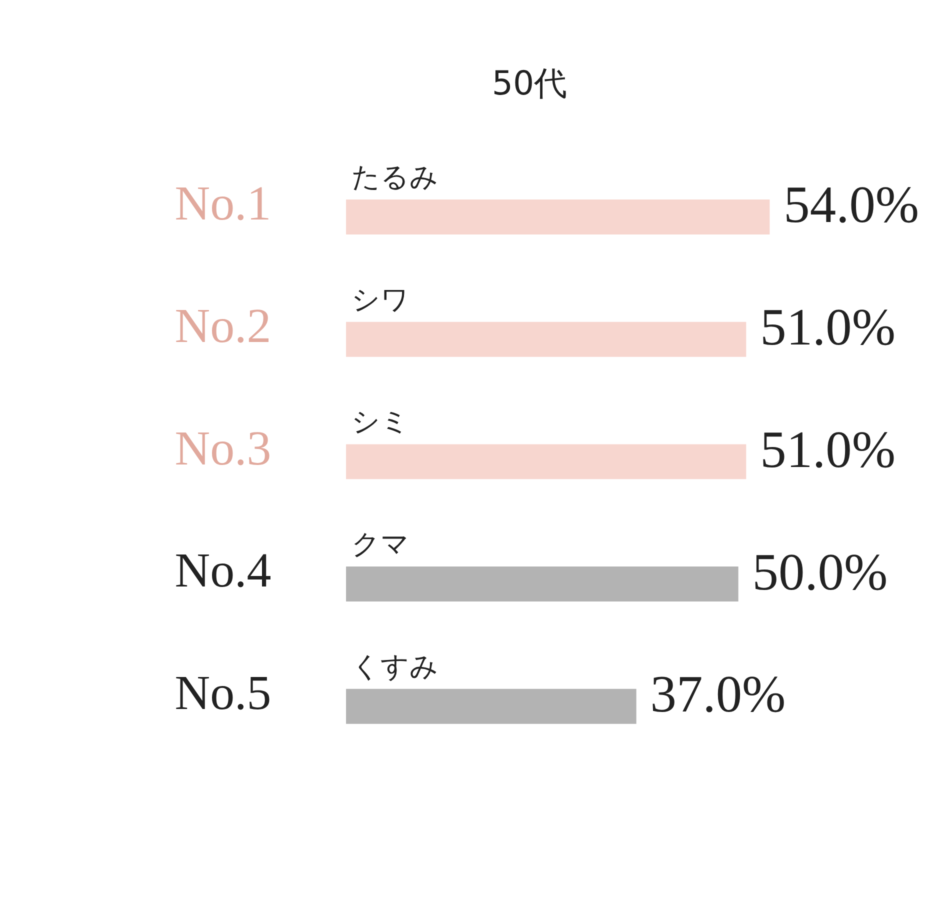 This screenshot has width=928, height=916. What do you see at coordinates (223, 325) in the screenshot?
I see `text: No.2` at bounding box center [223, 325].